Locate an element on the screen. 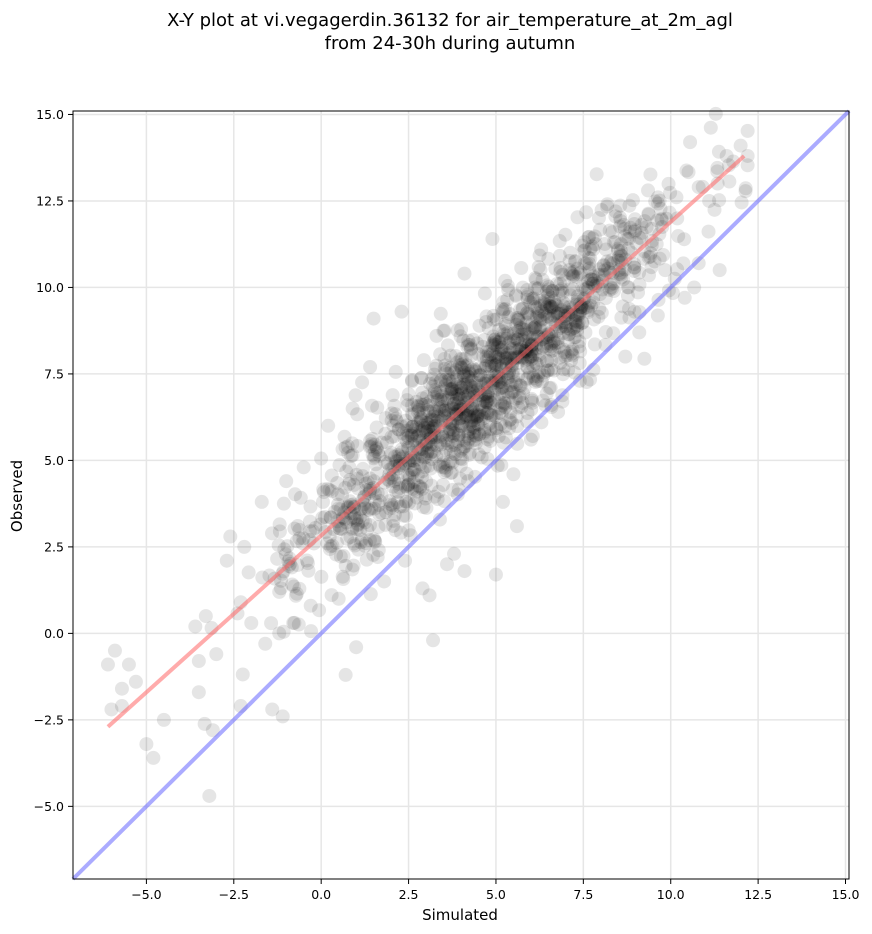 This screenshot has width=872, height=934. y-tick-label: 7.5 is located at coordinates (54, 373).